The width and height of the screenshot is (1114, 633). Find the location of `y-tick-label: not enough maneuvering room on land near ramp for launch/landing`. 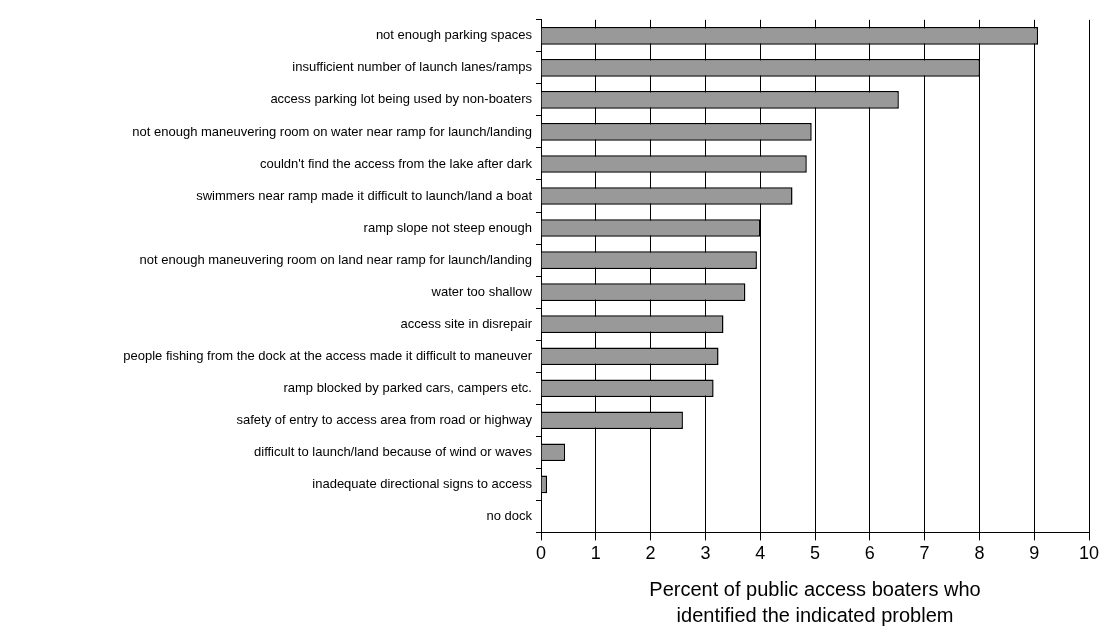

y-tick-label: not enough maneuvering room on land near ramp for launch/landing is located at coordinates (335, 259).